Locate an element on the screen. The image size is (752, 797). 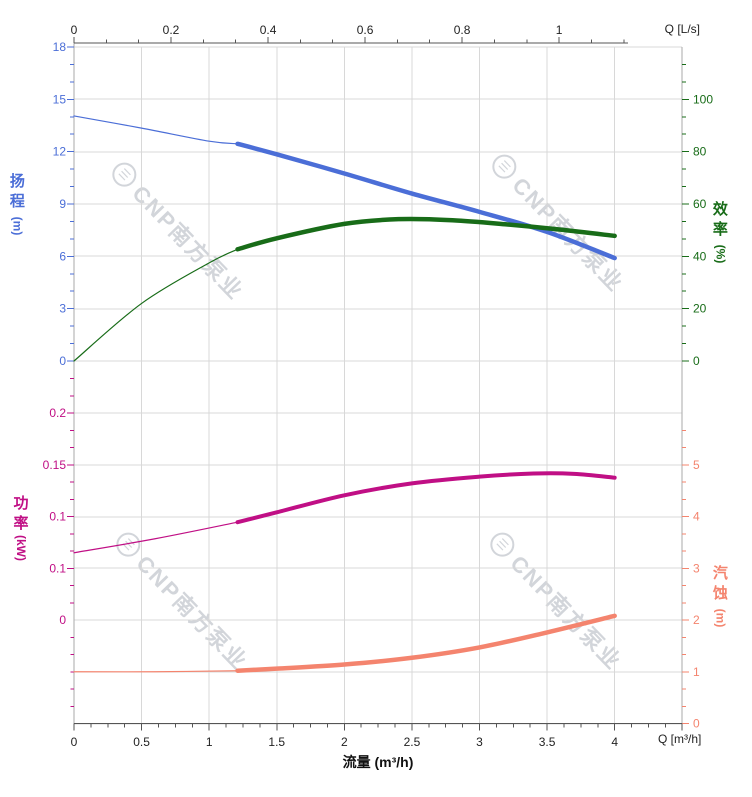
head-curve-thin is located at coordinates (156, 130).